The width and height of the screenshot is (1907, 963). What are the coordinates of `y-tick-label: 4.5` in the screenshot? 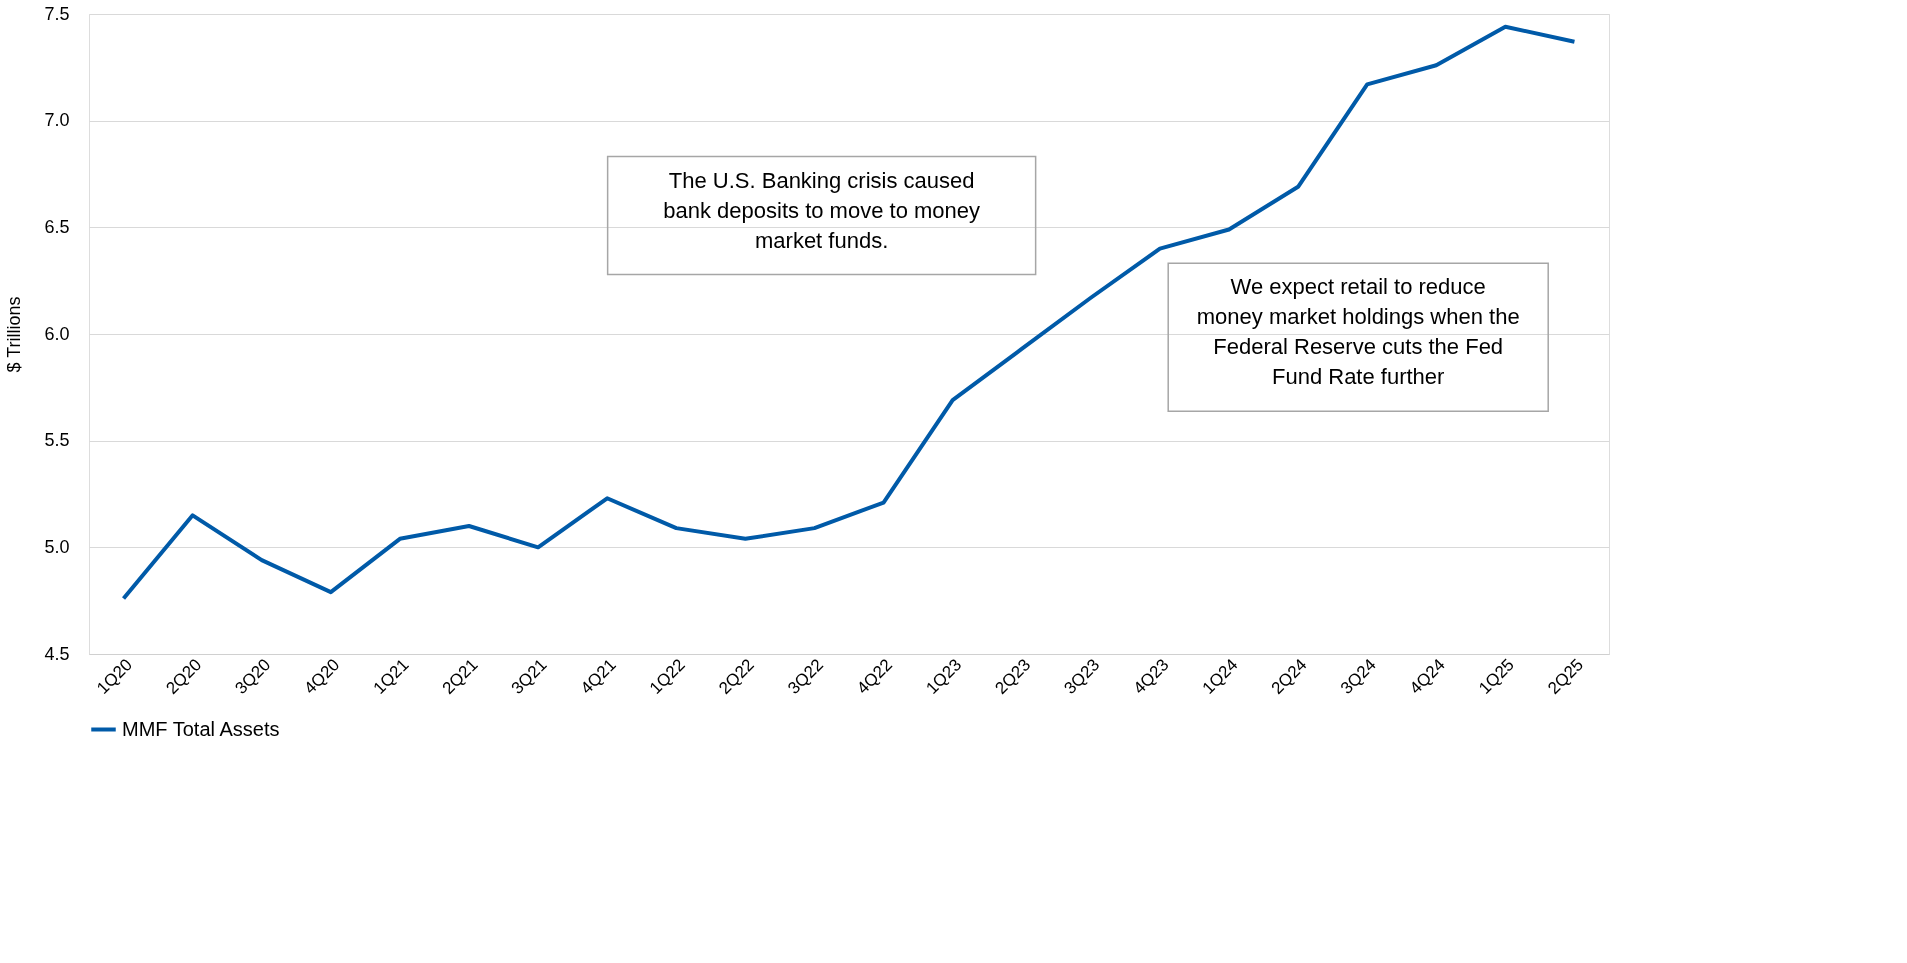 It's located at (57, 653).